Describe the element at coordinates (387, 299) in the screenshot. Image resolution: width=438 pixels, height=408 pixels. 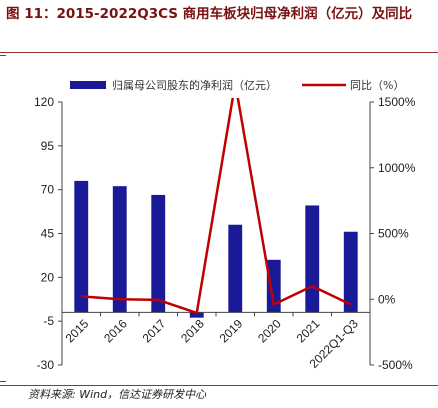
I see `y-right-tick-label: 0%` at that location.